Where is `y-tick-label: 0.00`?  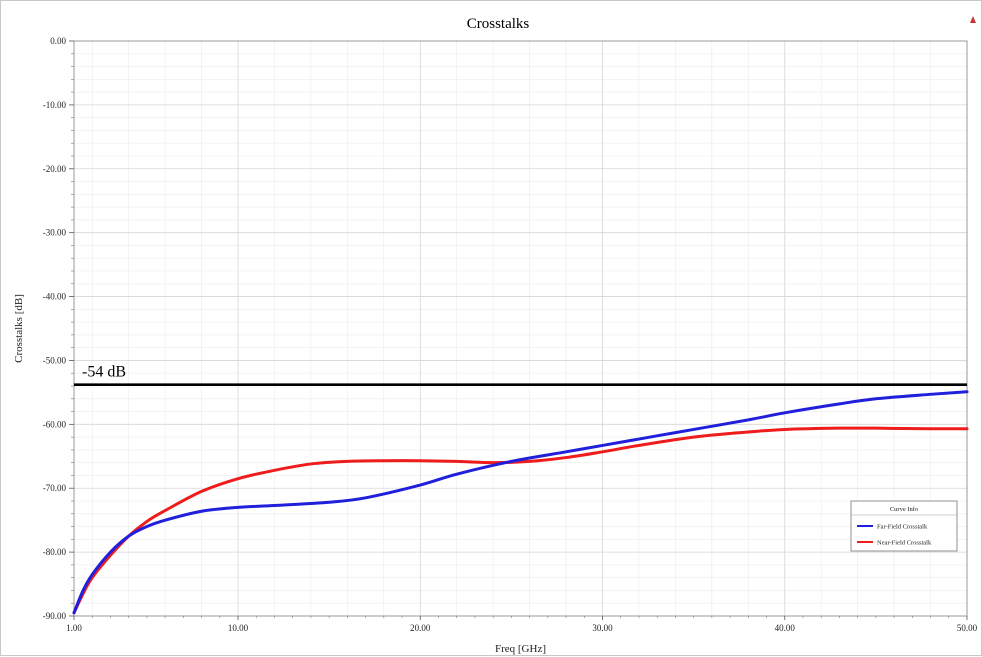 y-tick-label: 0.00 is located at coordinates (58, 41).